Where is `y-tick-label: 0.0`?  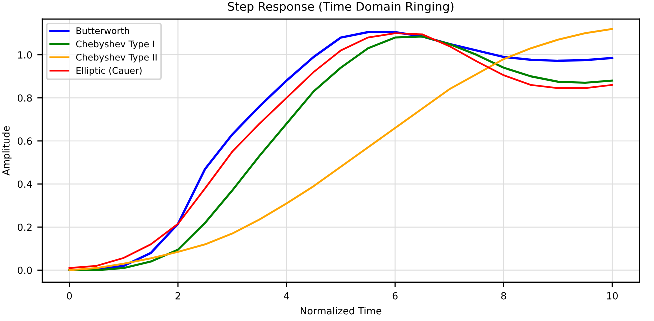 y-tick-label: 0.0 is located at coordinates (25, 270).